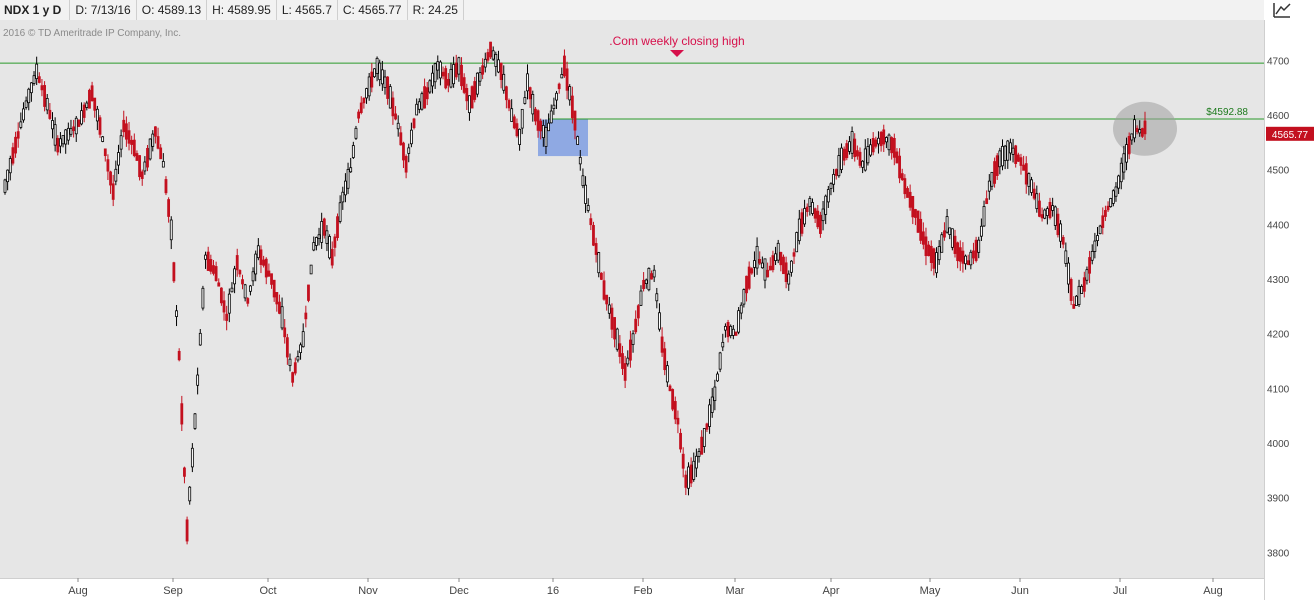  I want to click on y-tick-label: 4100, so click(1278, 389).